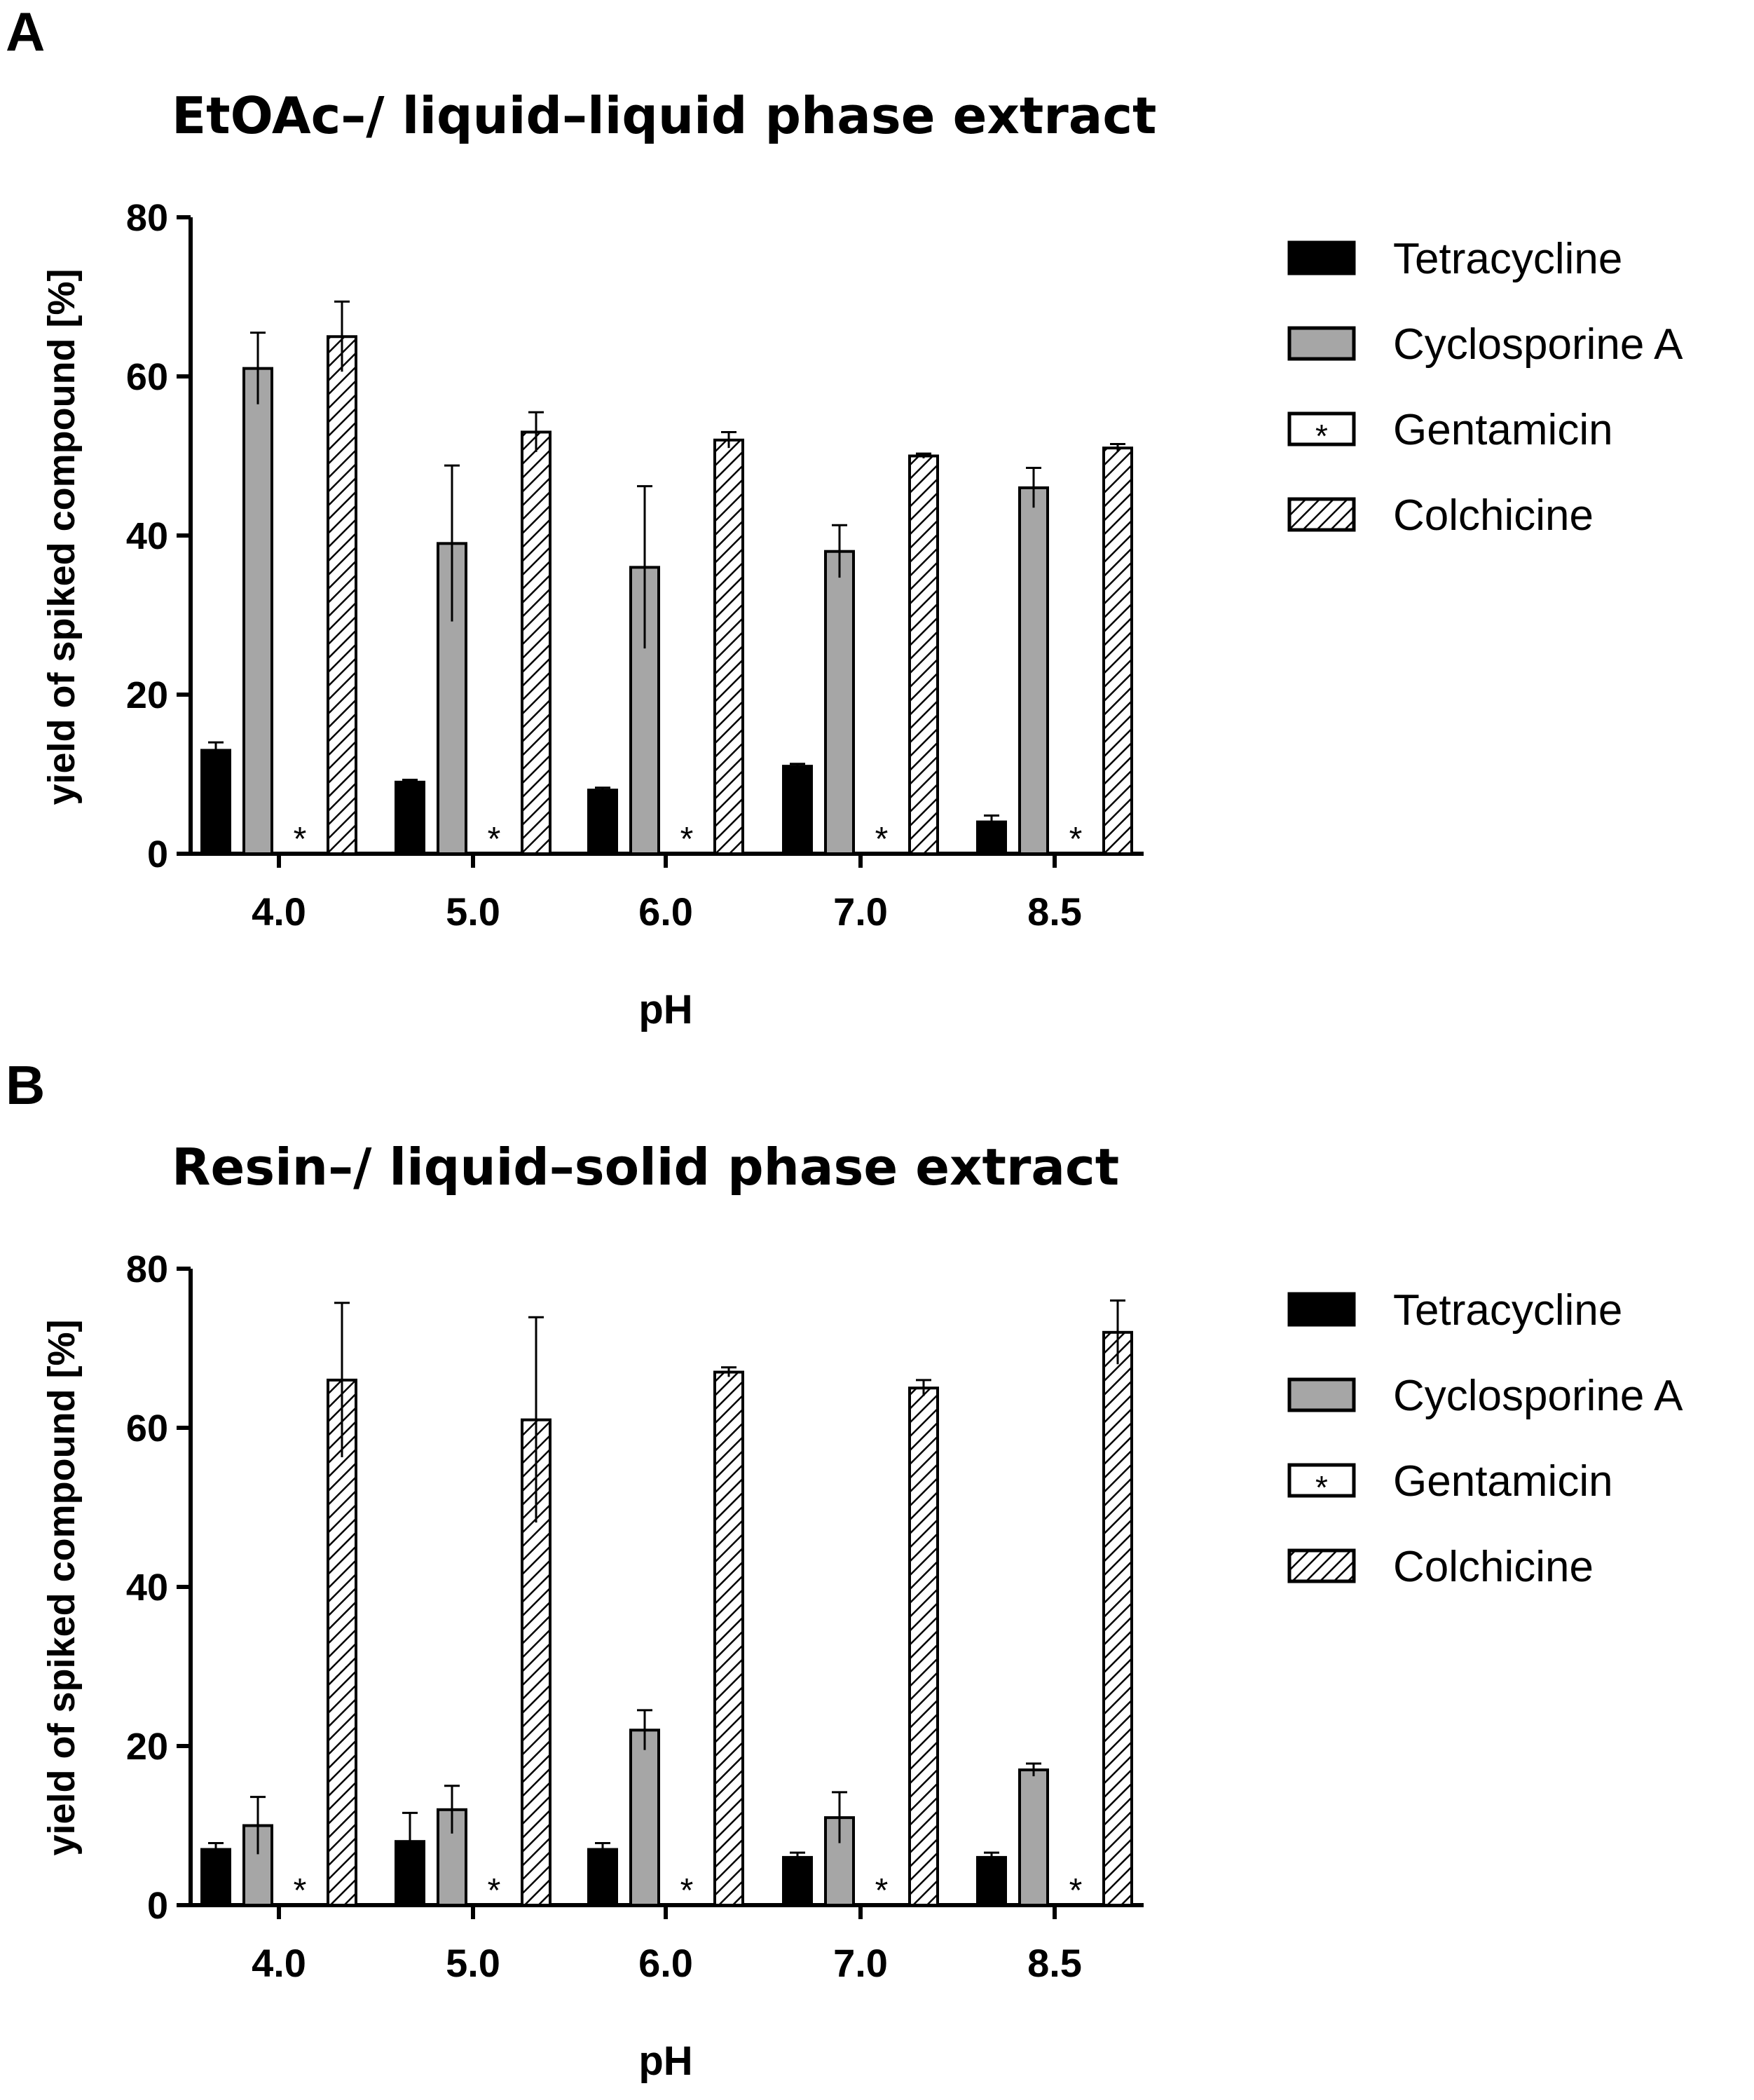 This screenshot has height=2100, width=1754. I want to click on chart-title: EtOAc–/ liquid–liquid phase extract, so click(664, 115).